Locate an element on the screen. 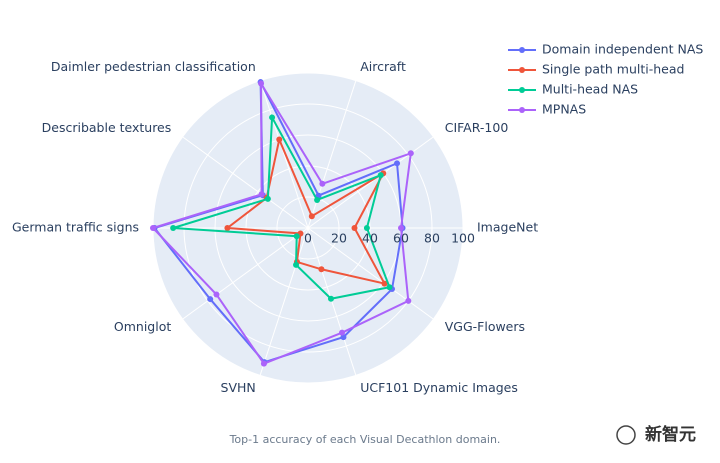 The height and width of the screenshot is (463, 720). legend-label: Multi-head NAS is located at coordinates (590, 89).